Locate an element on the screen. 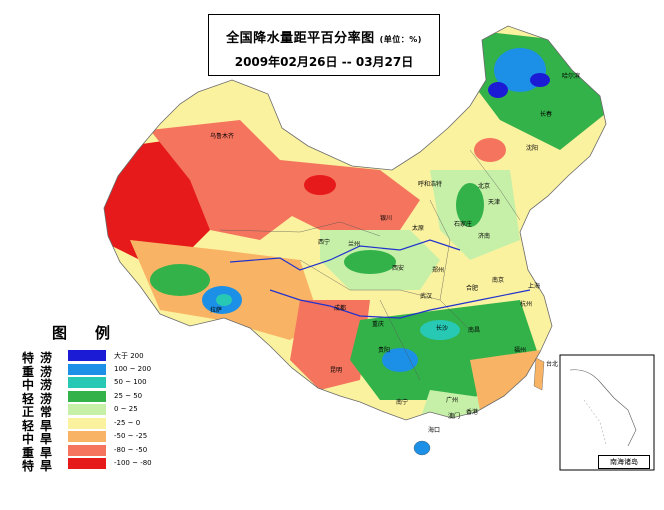  yangtze-river is located at coordinates (400, 304).